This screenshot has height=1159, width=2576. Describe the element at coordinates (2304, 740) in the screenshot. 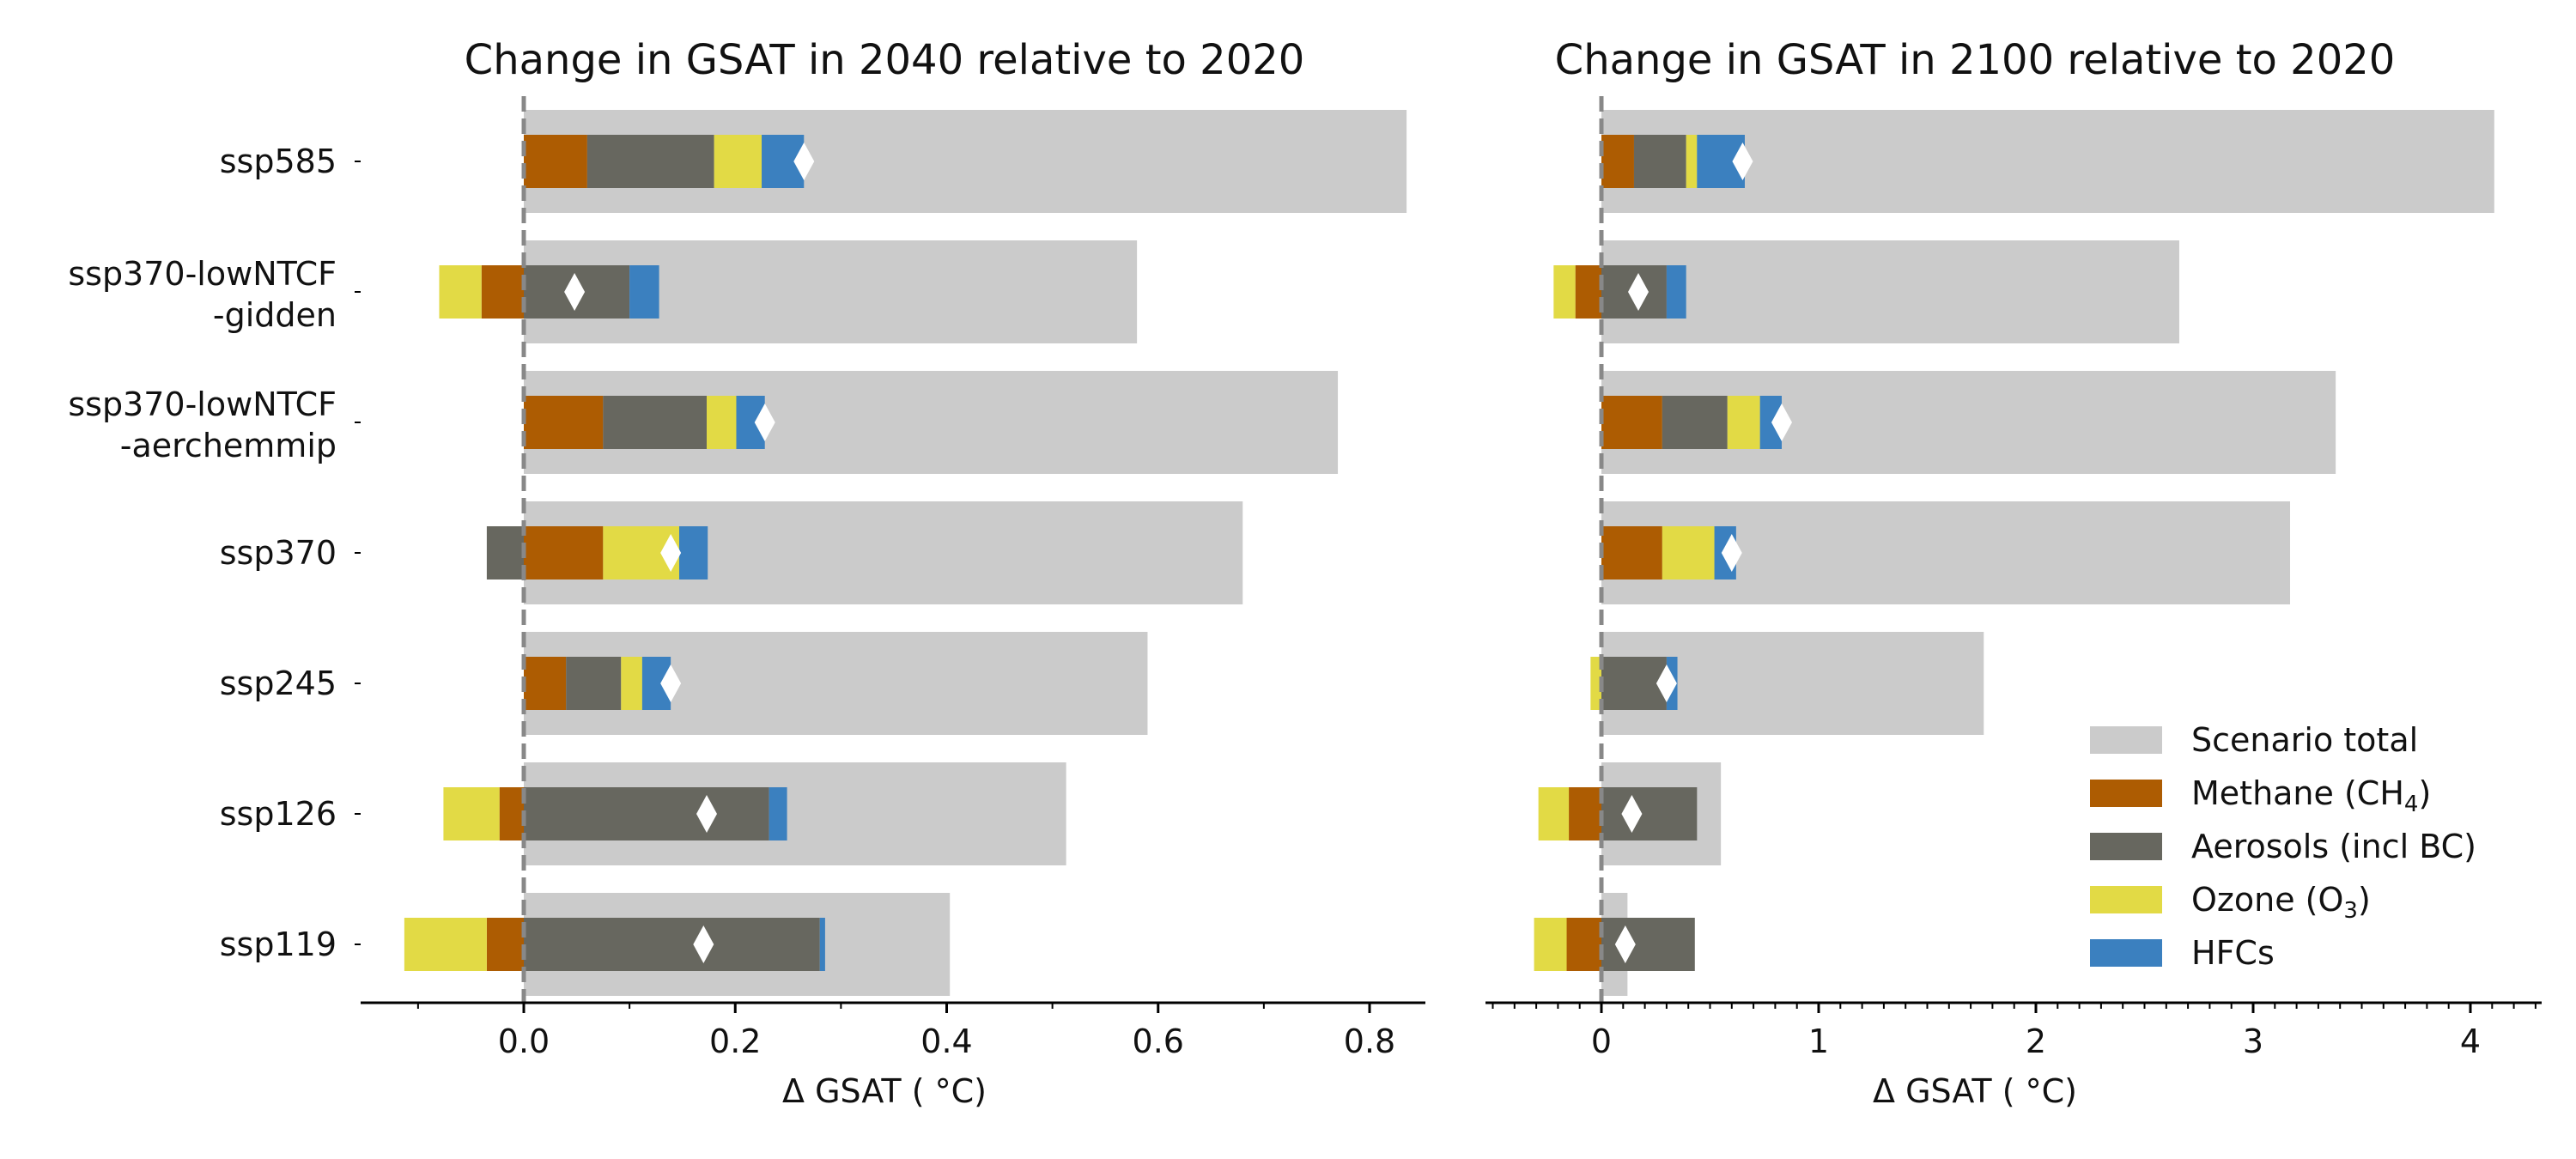

I see `total-legend-label: Scenario total` at that location.